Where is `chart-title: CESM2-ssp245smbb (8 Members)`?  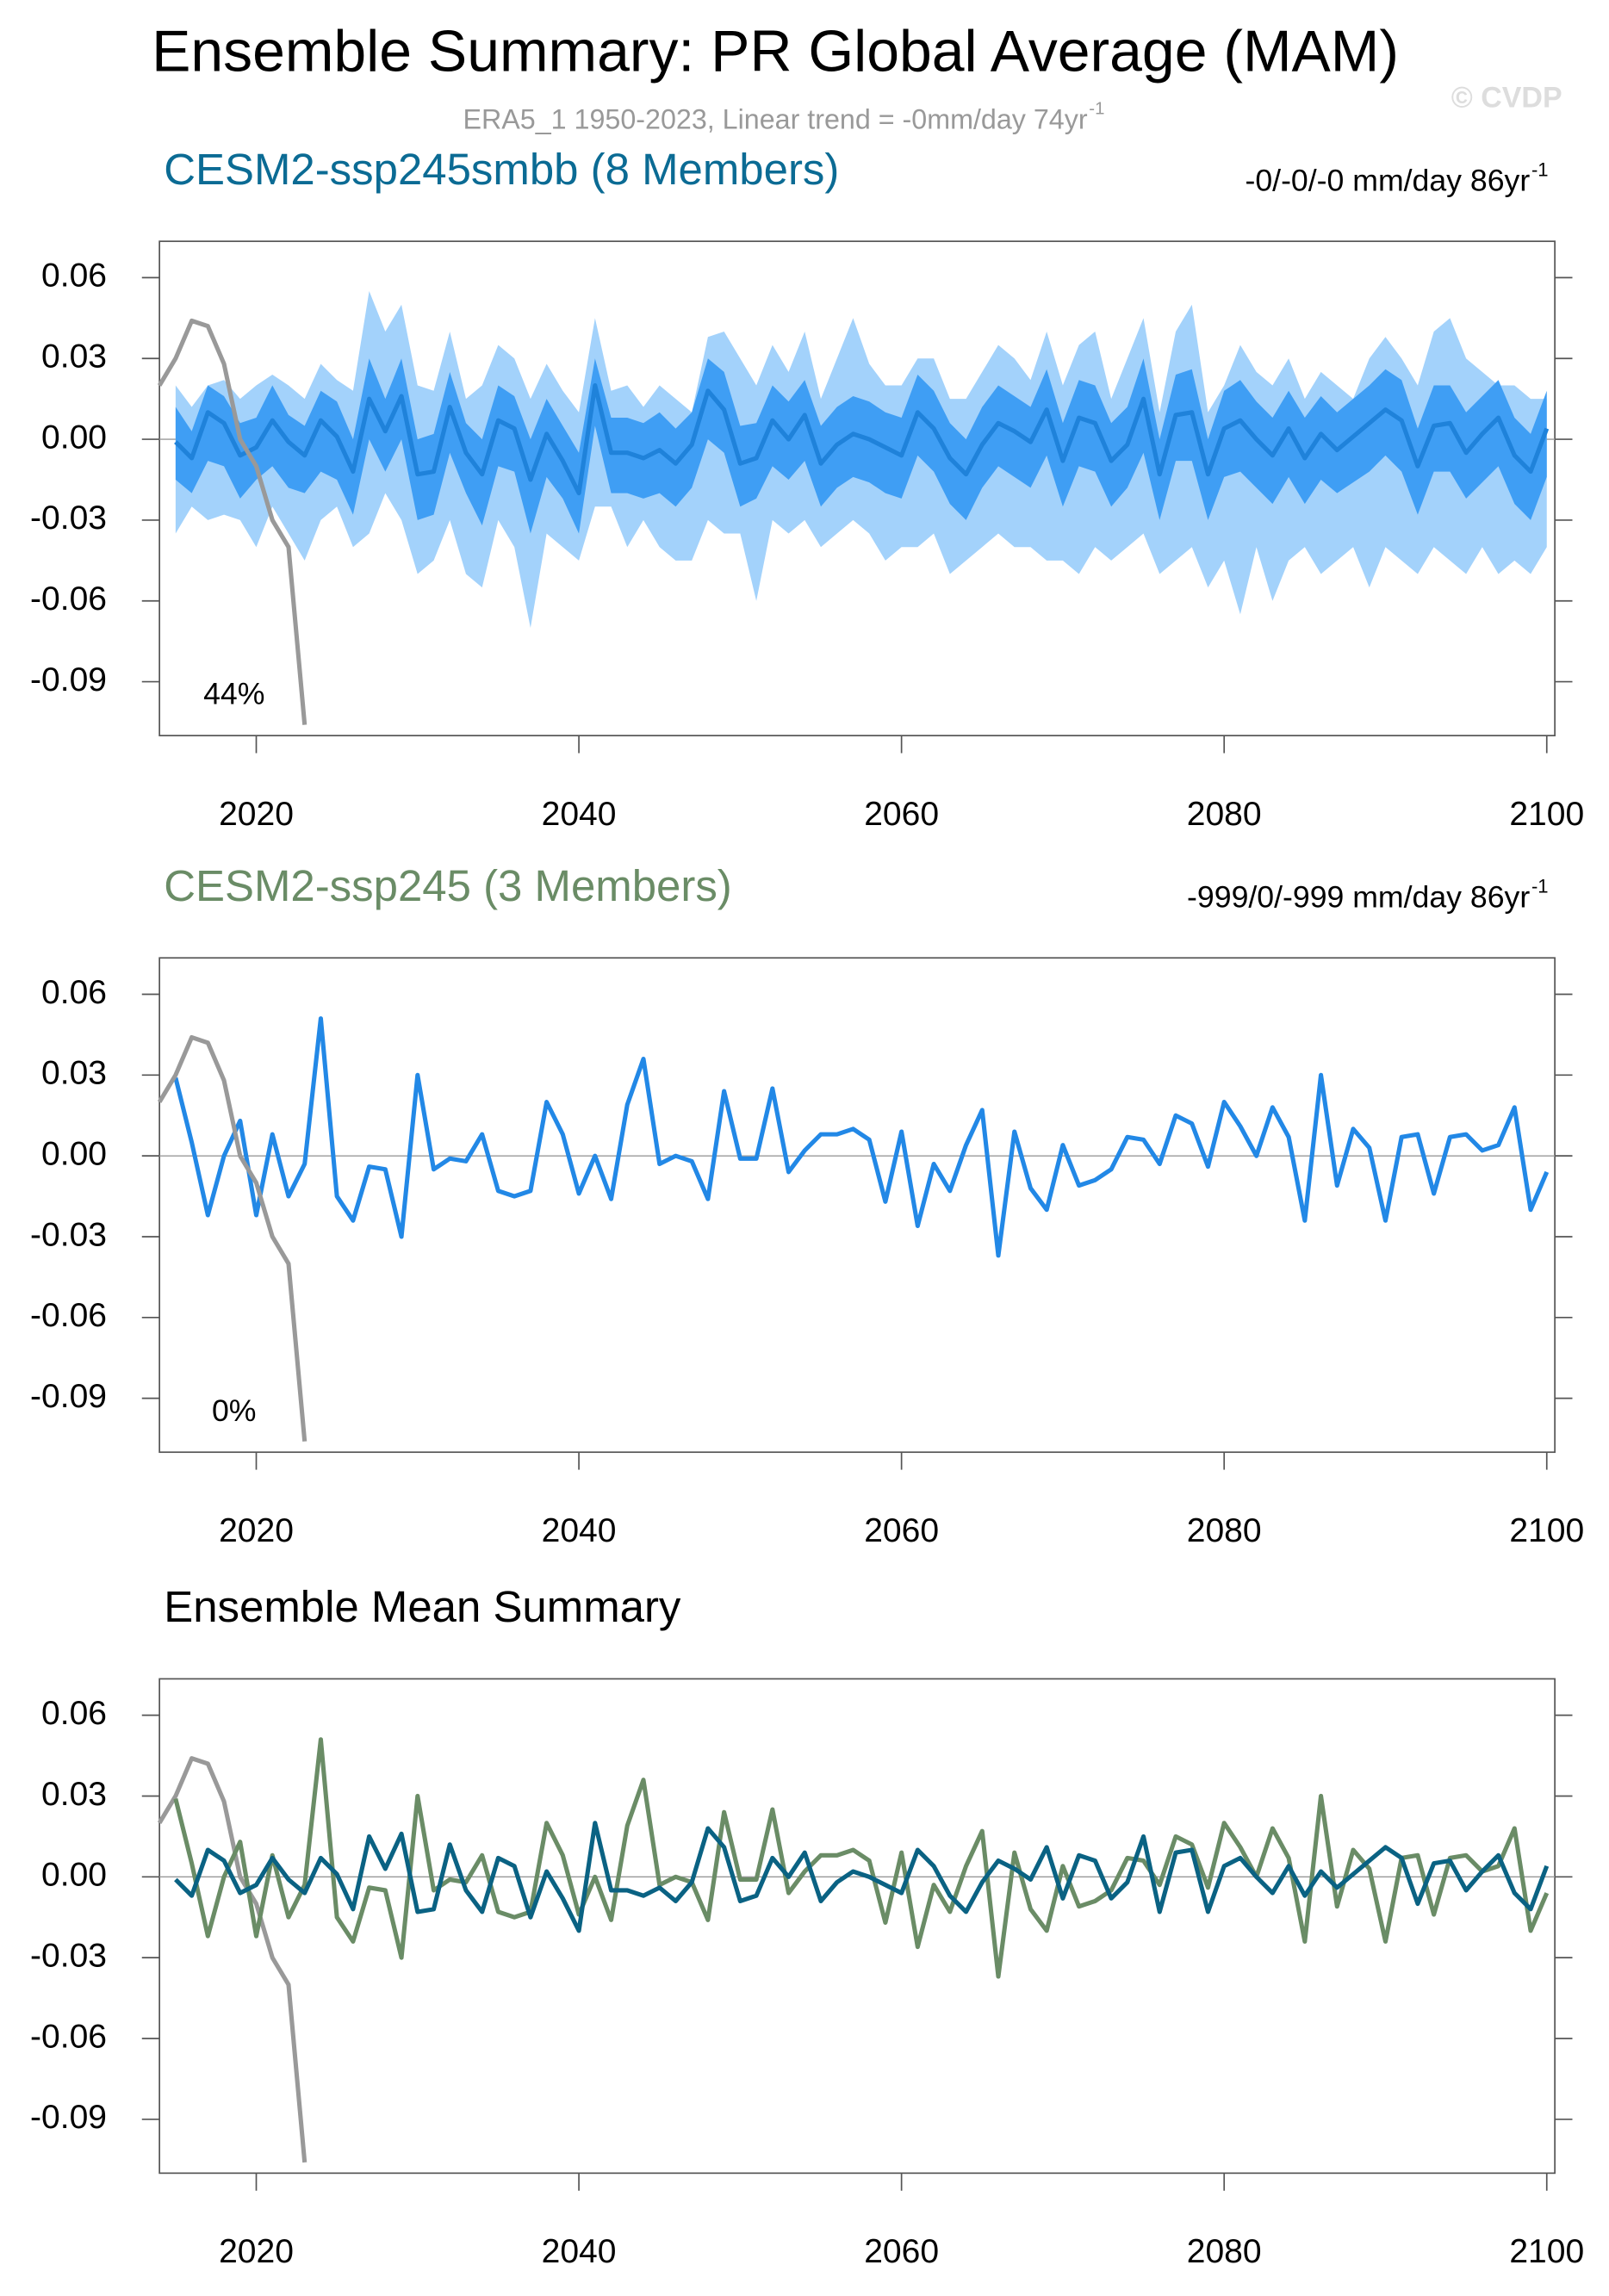 chart-title: CESM2-ssp245smbb (8 Members) is located at coordinates (502, 169).